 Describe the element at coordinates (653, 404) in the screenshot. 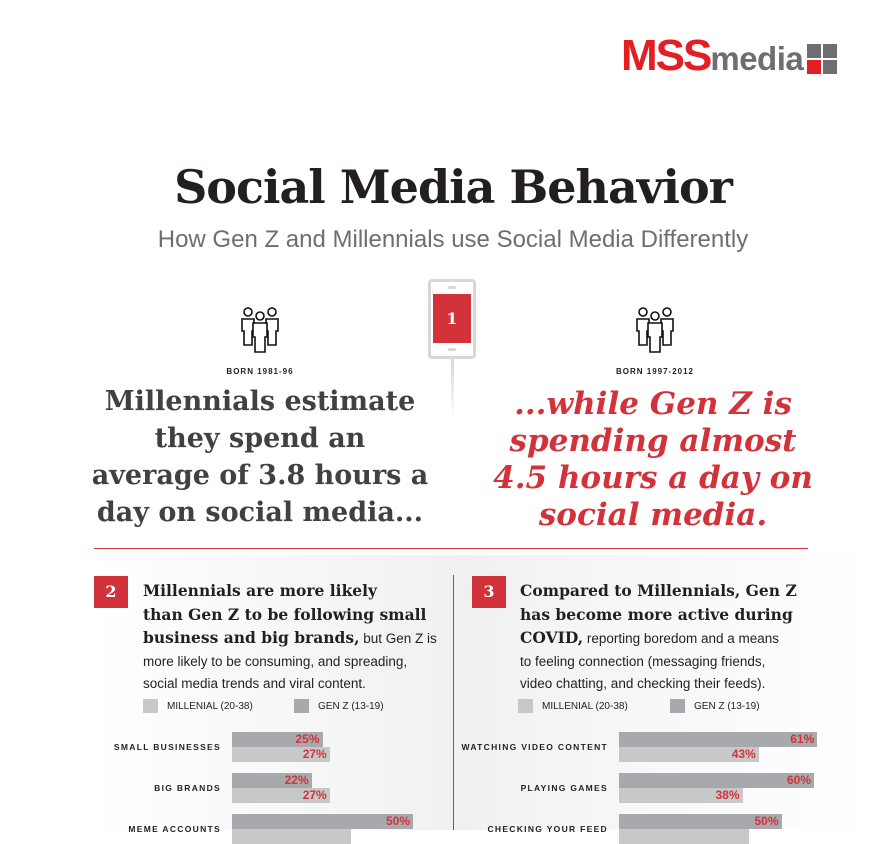

I see `statement-line: ...while Gen Z is` at that location.